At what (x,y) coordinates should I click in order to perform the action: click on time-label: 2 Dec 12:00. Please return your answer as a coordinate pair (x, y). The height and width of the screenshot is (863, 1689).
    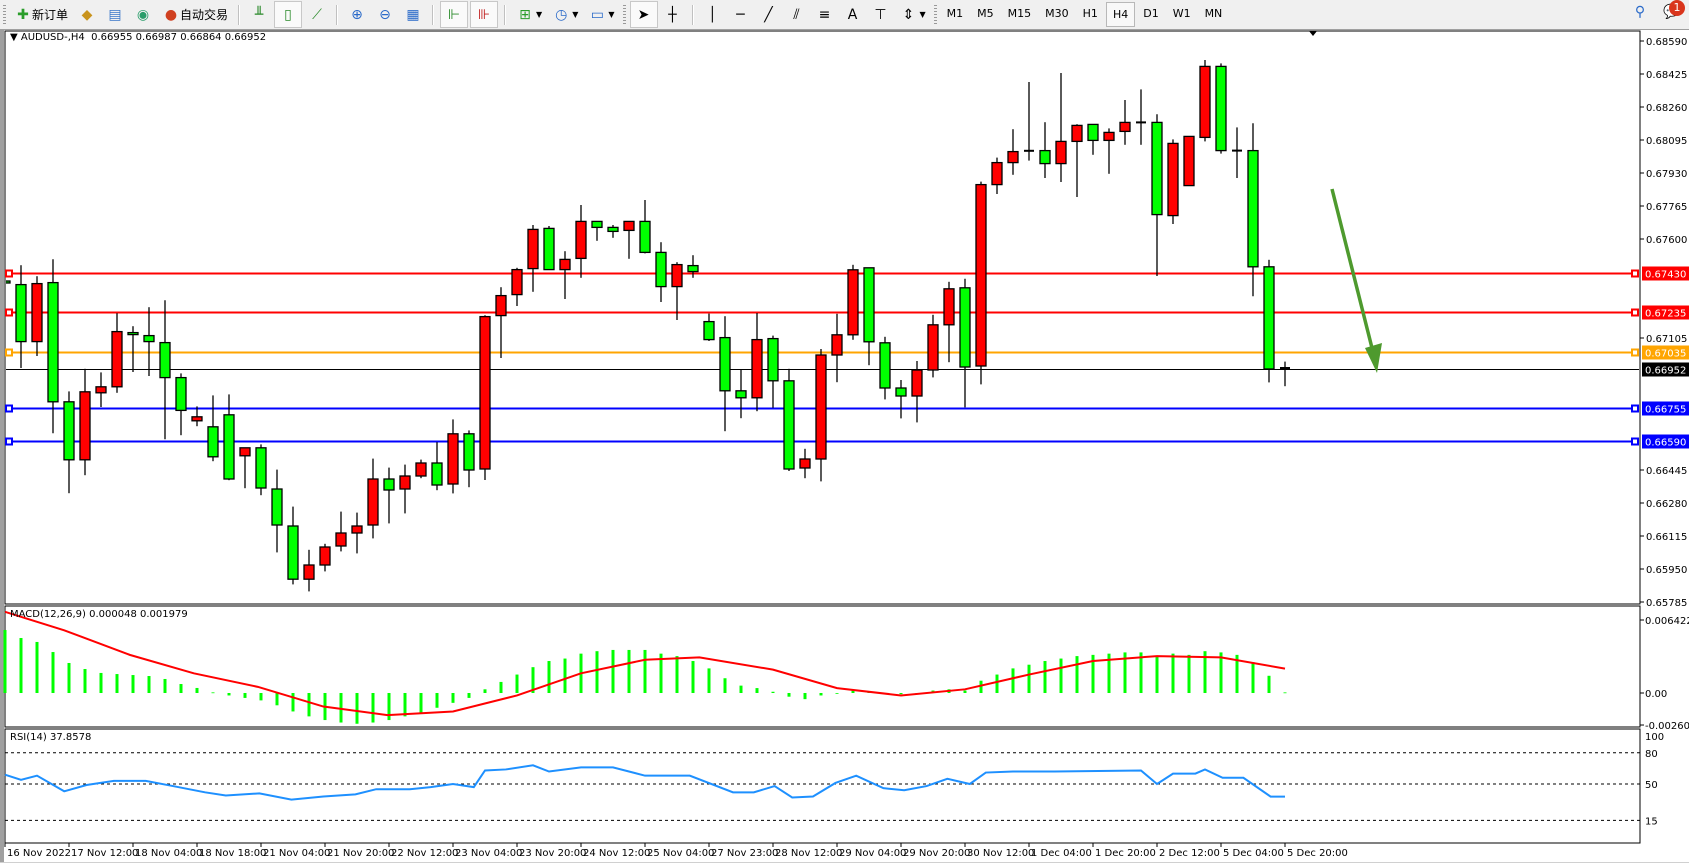
    Looking at the image, I should click on (1189, 853).